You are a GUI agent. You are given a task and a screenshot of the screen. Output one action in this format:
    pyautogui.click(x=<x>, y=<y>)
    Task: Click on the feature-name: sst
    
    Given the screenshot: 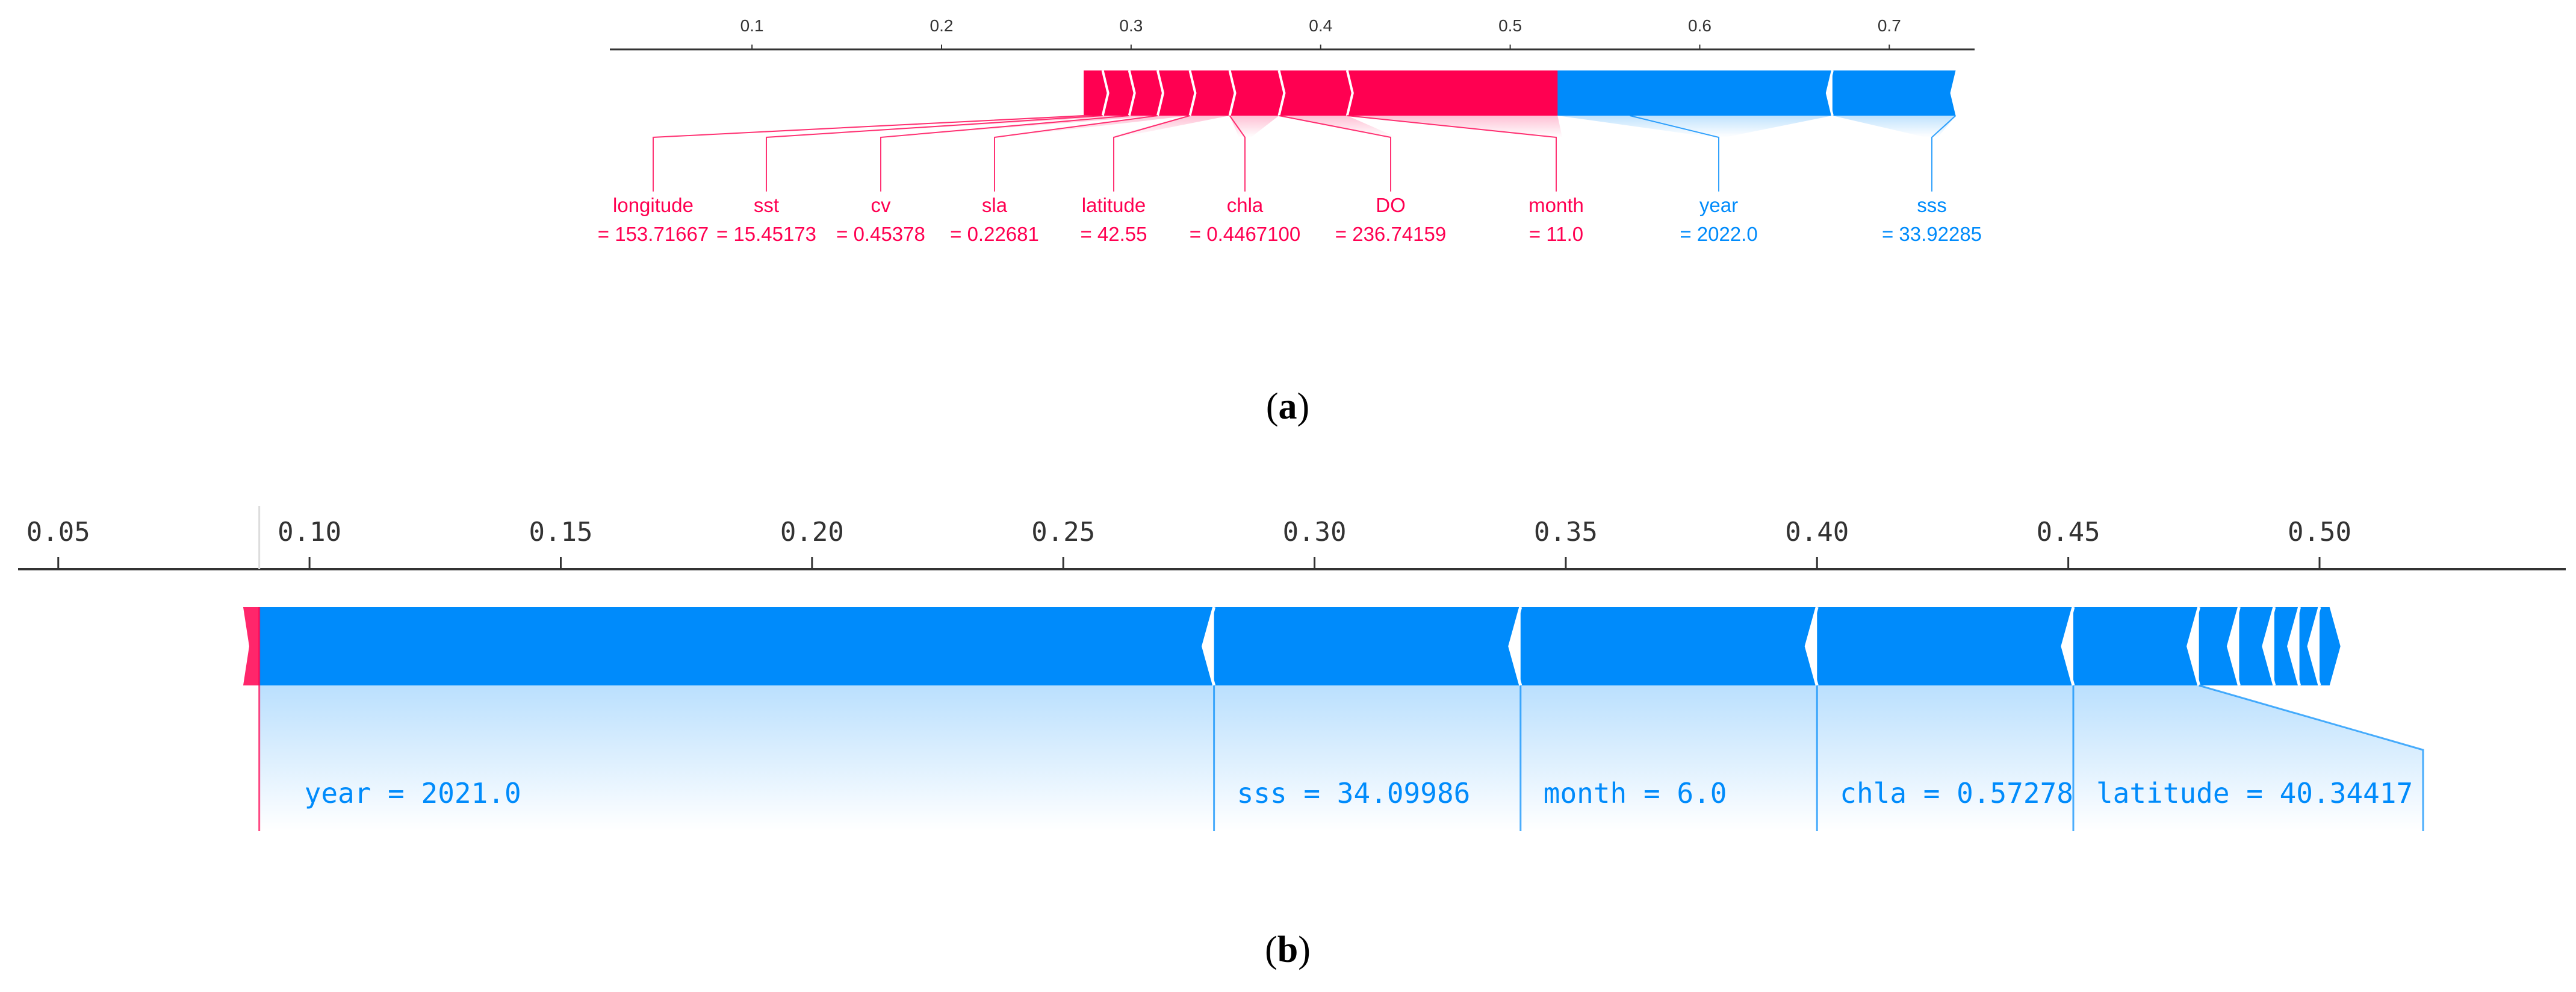 What is the action you would take?
    pyautogui.click(x=766, y=205)
    